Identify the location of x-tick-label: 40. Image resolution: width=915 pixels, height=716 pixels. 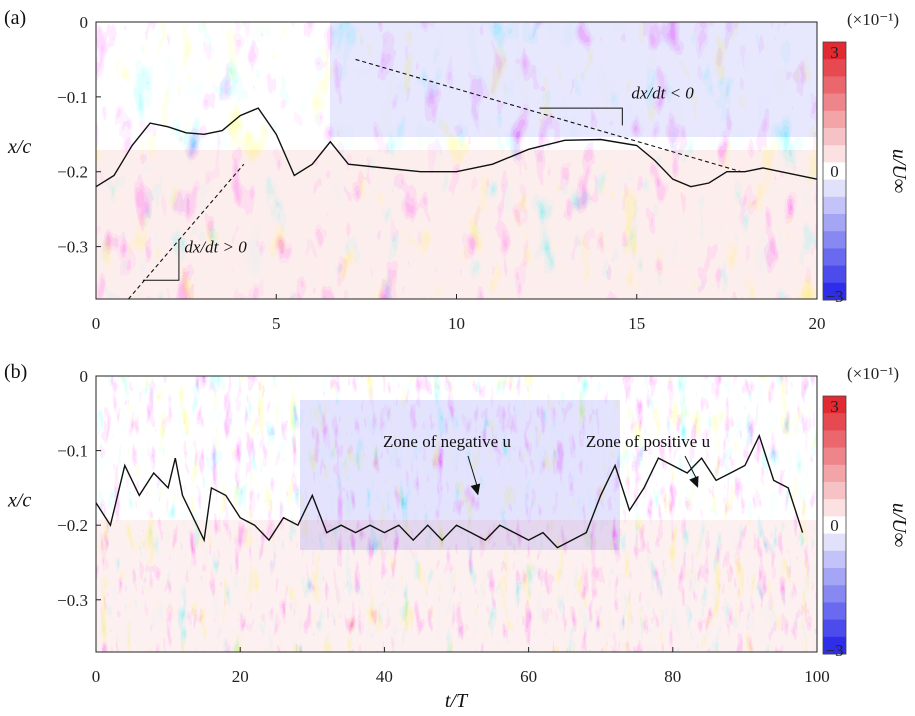
(384, 676).